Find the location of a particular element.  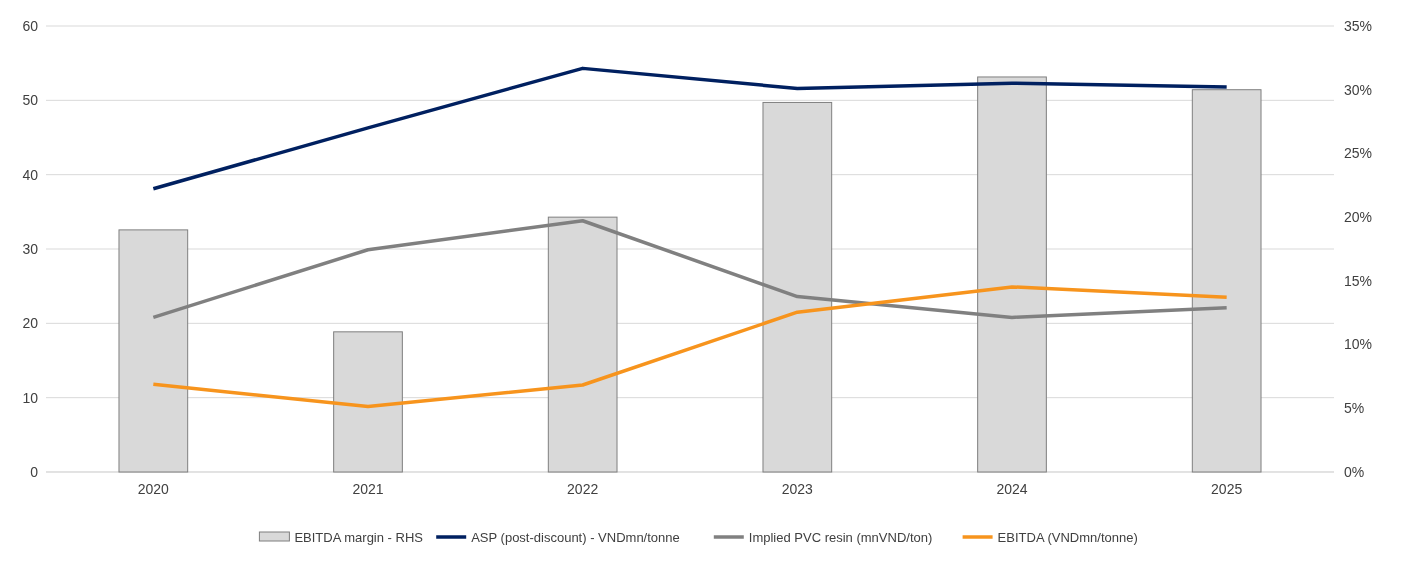

y-tick-label: 40 is located at coordinates (30, 174).